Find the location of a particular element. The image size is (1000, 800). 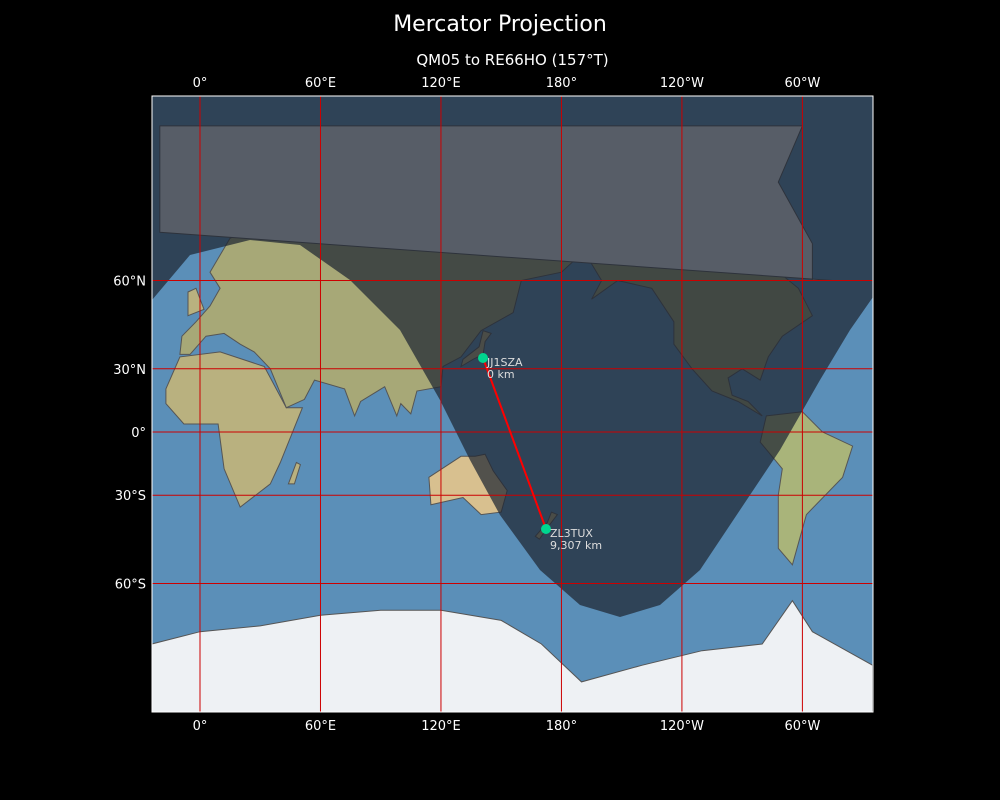

y-tick-label: 60°N is located at coordinates (129, 281).